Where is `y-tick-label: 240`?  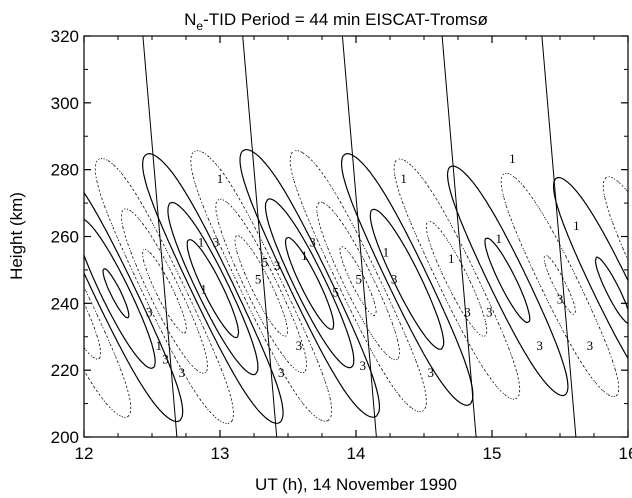 y-tick-label: 240 is located at coordinates (65, 303).